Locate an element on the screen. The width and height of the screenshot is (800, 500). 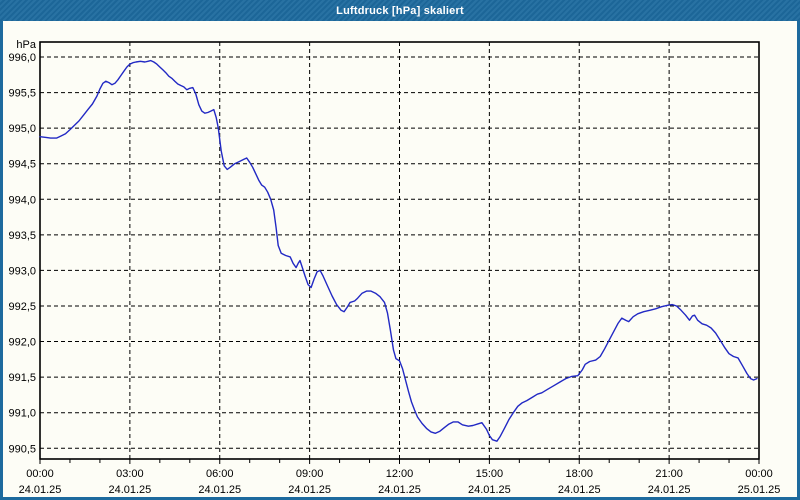
y-tick-label: 996,0 is located at coordinates (22, 58).